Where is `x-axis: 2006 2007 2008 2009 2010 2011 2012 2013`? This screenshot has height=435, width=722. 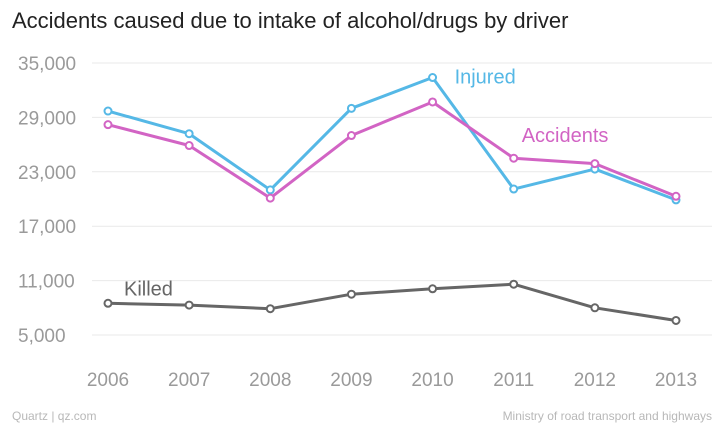 x-axis: 2006 2007 2008 2009 2010 2011 2012 2013 is located at coordinates (392, 380).